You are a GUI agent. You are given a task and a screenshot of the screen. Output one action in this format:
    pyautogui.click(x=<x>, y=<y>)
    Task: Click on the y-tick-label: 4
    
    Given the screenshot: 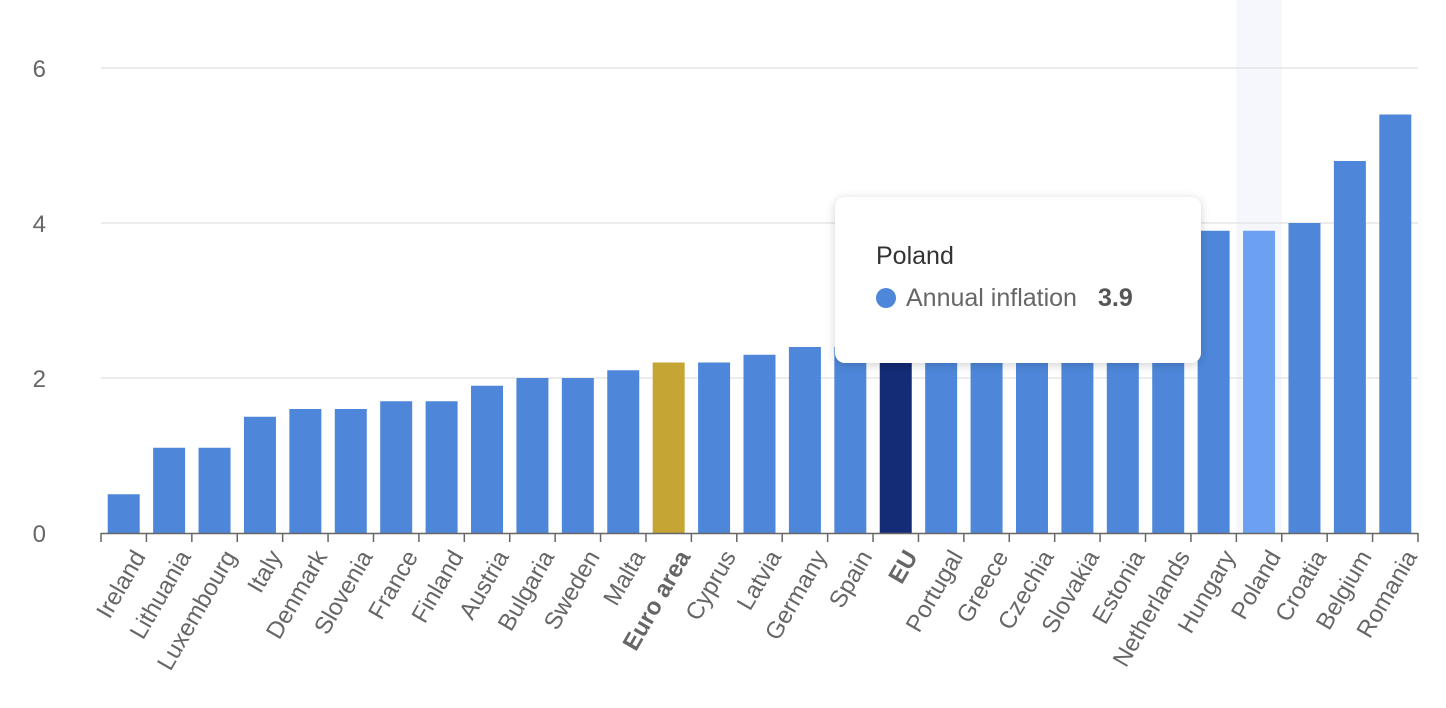 What is the action you would take?
    pyautogui.click(x=39, y=224)
    